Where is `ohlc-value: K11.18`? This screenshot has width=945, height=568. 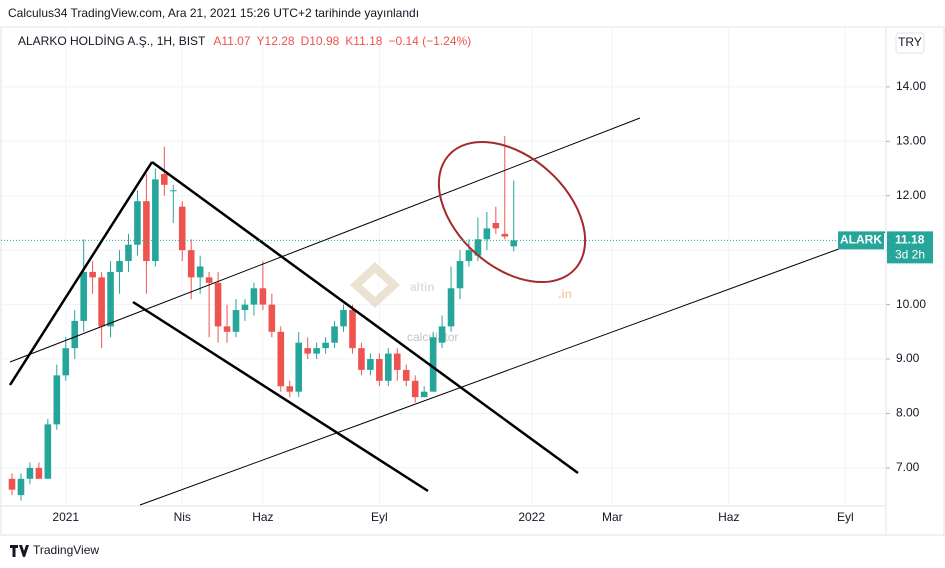 ohlc-value: K11.18 is located at coordinates (363, 41).